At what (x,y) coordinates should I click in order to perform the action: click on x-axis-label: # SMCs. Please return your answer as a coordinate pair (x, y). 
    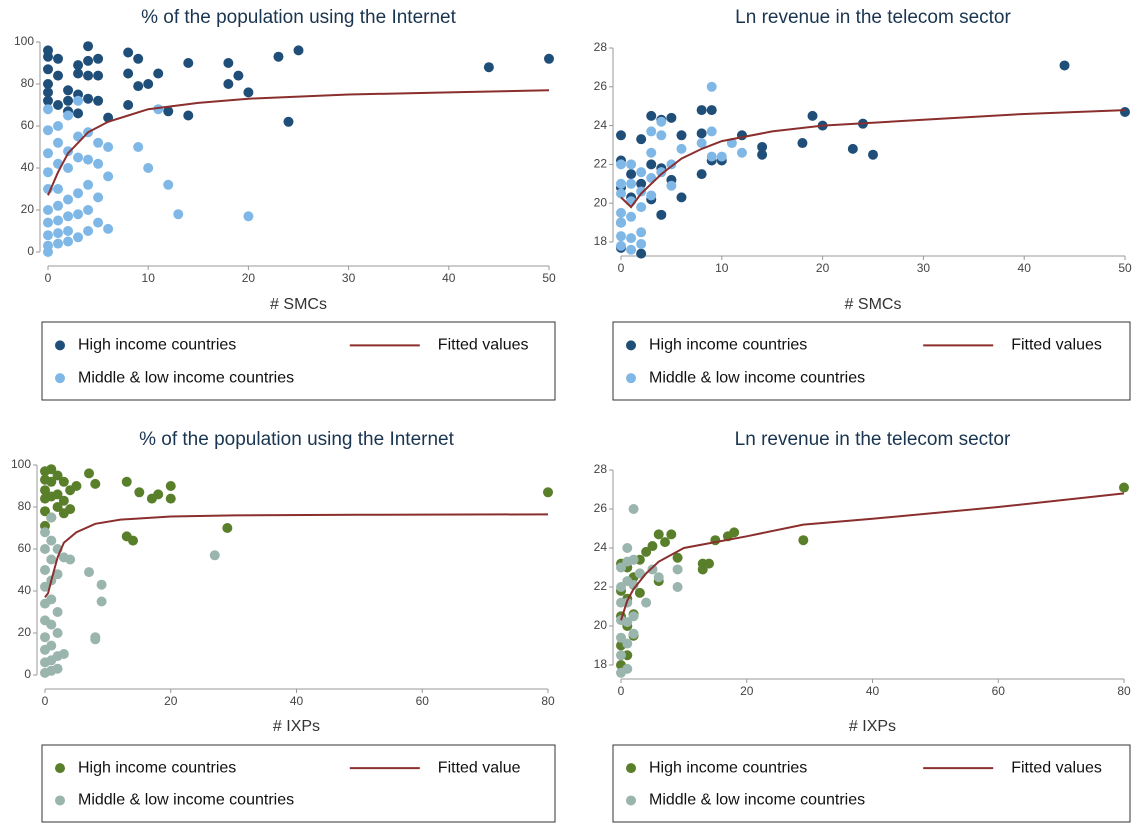
    Looking at the image, I should click on (298, 304).